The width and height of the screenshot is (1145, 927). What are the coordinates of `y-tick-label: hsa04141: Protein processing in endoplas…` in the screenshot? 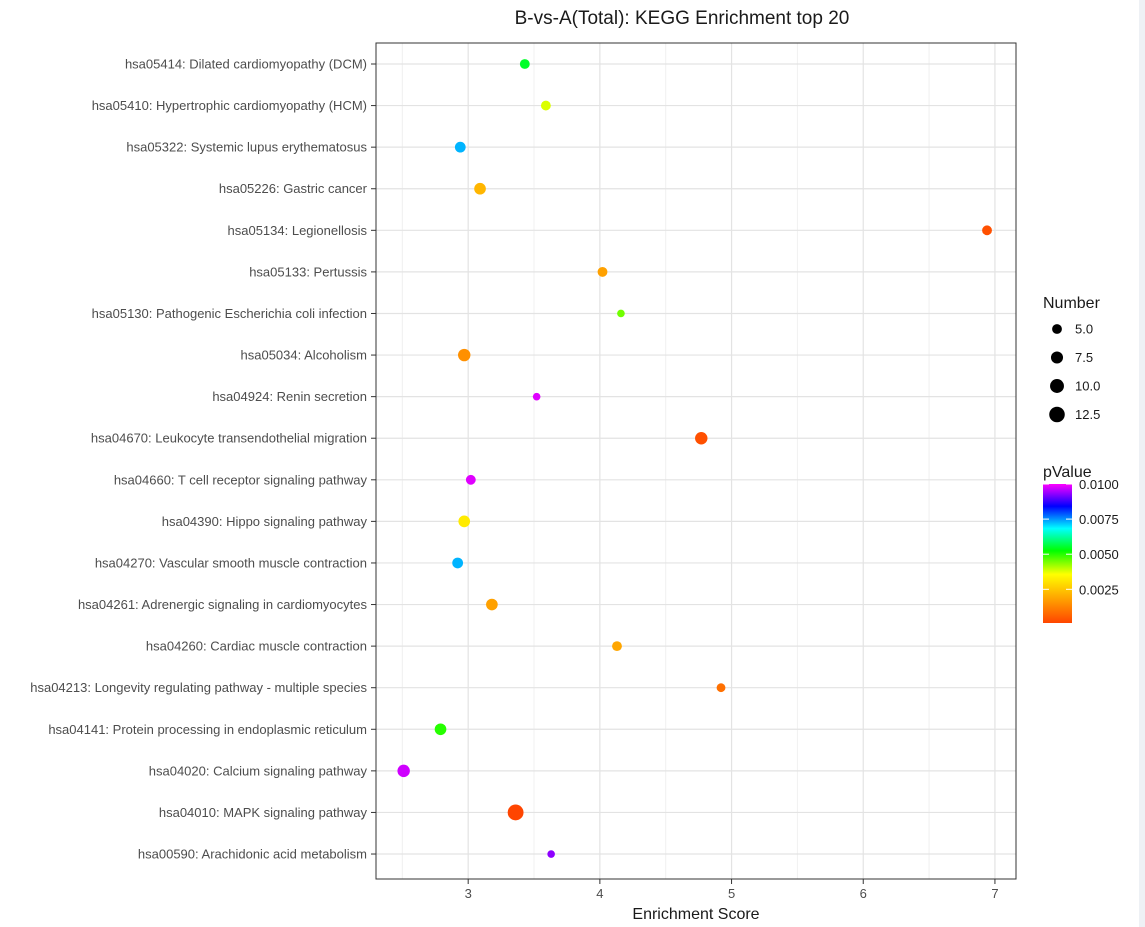 It's located at (207, 729).